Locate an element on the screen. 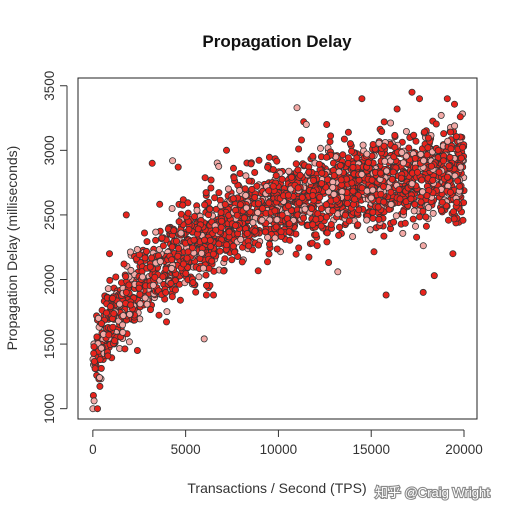 The image size is (519, 518). chart-title: Propagation Delay is located at coordinates (277, 41).